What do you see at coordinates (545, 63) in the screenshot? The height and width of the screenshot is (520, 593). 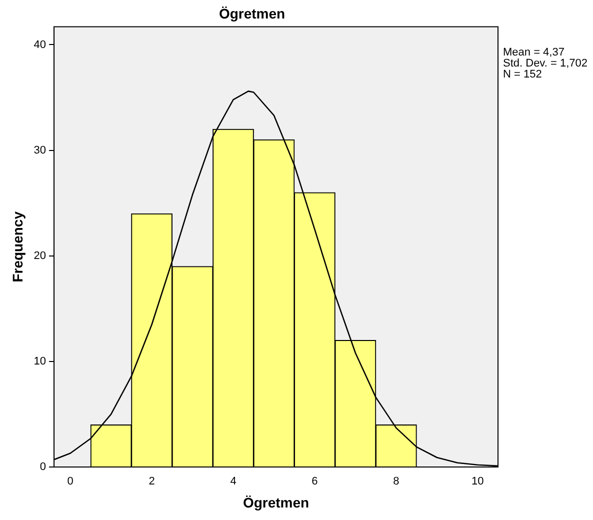 I see `text: Std. Dev. = 1,702` at bounding box center [545, 63].